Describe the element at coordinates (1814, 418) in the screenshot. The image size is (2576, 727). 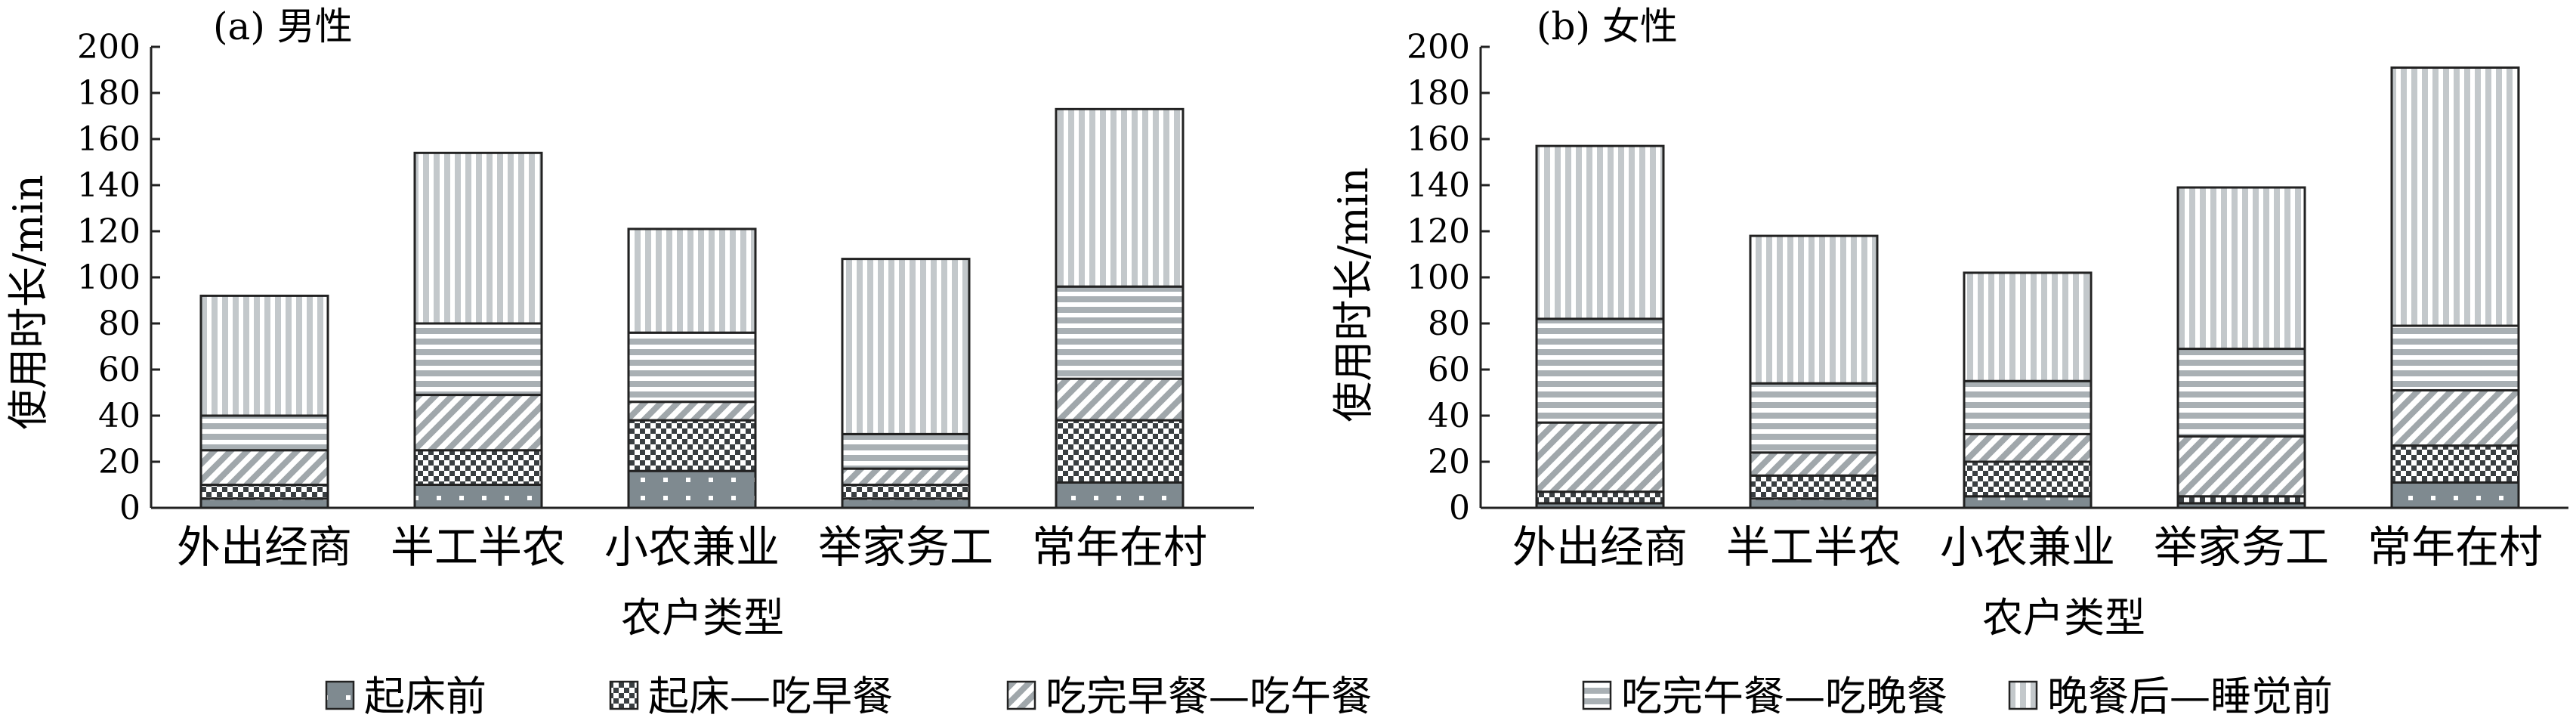
I see `bar-segment-半工半农-吃完午餐-吃晚餐` at that location.